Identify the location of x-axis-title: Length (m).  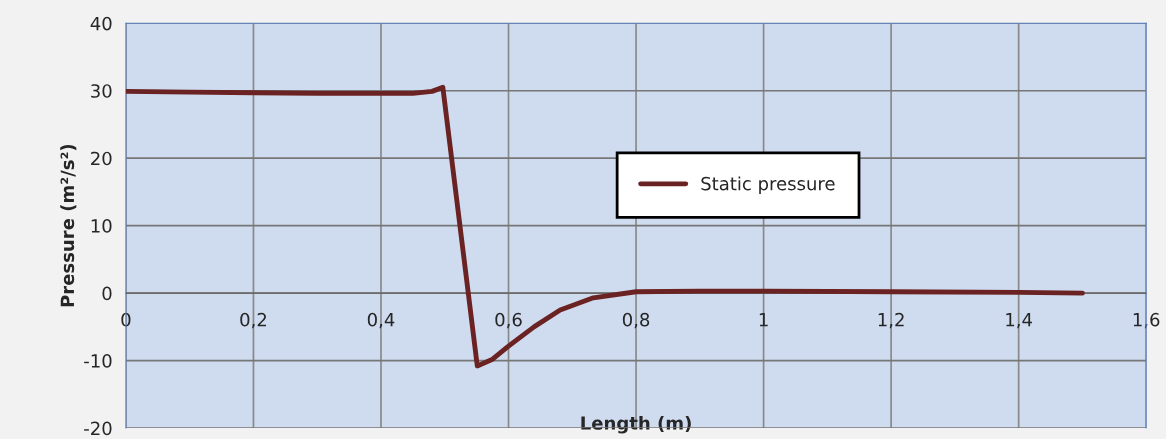
(636, 424).